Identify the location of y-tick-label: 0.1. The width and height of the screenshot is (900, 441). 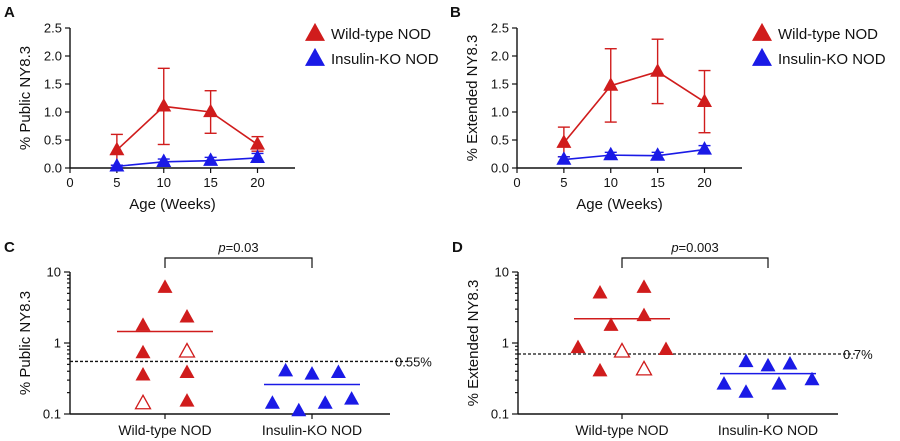
(500, 414).